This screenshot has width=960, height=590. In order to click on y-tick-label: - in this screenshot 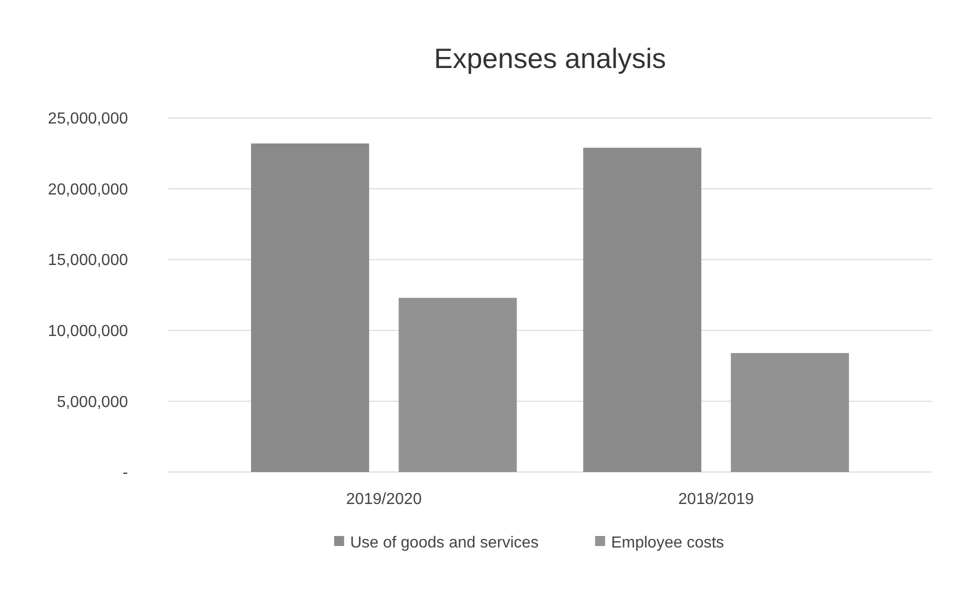, I will do `click(125, 473)`.